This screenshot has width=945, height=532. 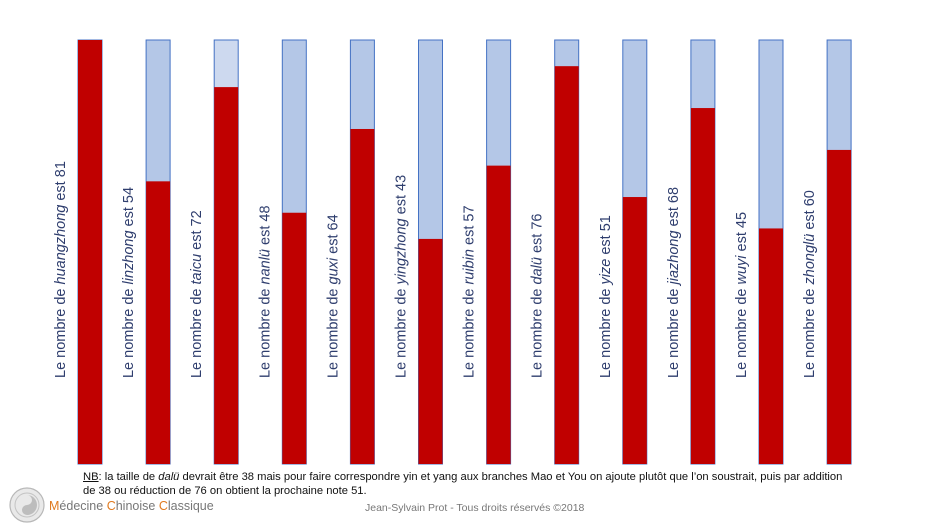 What do you see at coordinates (137, 506) in the screenshot?
I see `brand-word-2: hinoise` at bounding box center [137, 506].